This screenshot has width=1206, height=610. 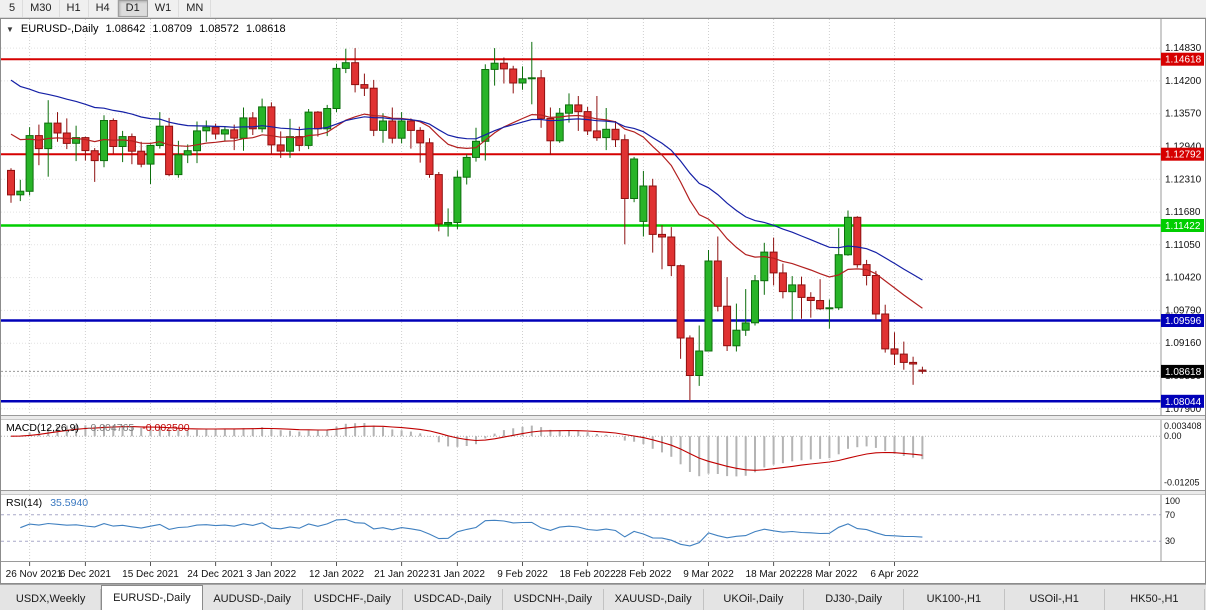 I want to click on svg-text: 1.11422, so click(x=1183, y=226).